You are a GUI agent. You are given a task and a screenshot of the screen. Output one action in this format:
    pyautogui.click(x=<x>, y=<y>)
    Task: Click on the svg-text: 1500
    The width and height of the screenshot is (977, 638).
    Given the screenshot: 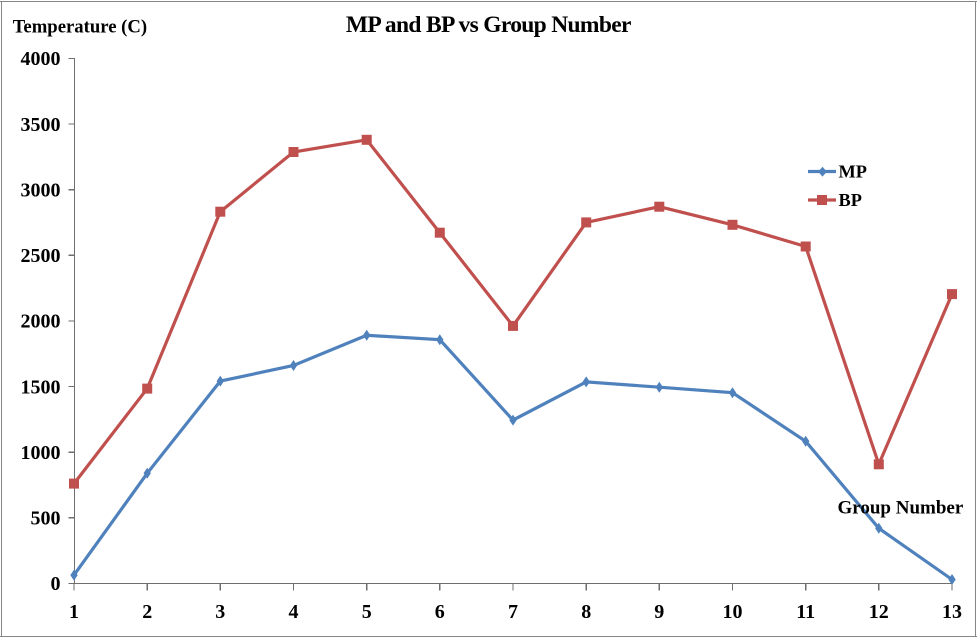 What is the action you would take?
    pyautogui.click(x=41, y=387)
    